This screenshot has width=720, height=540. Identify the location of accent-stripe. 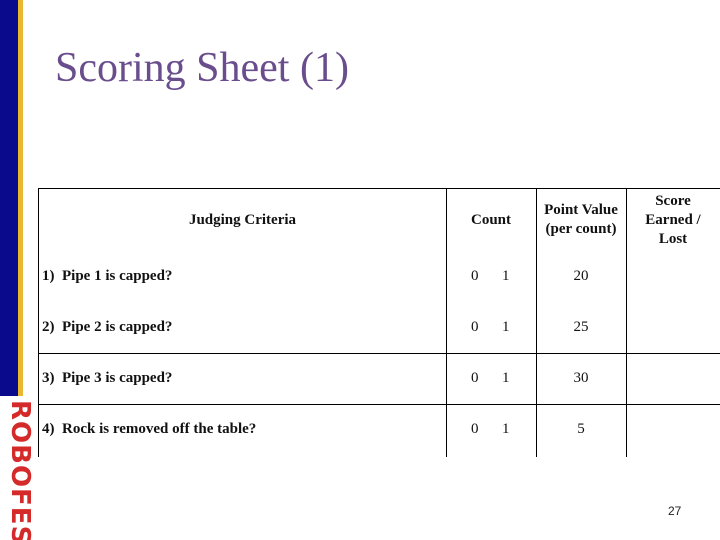
(20, 198).